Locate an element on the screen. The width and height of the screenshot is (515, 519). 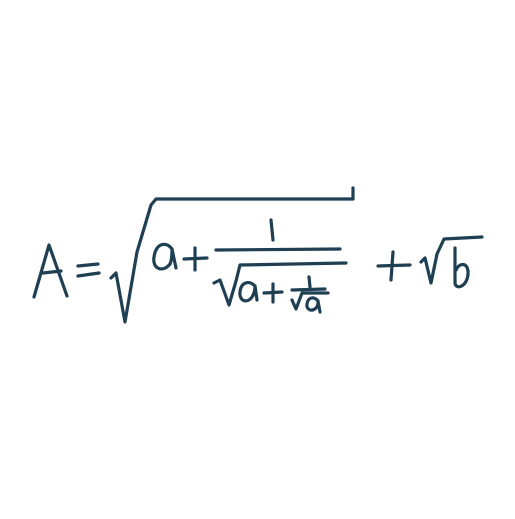
inner-radical is located at coordinates (280, 284).